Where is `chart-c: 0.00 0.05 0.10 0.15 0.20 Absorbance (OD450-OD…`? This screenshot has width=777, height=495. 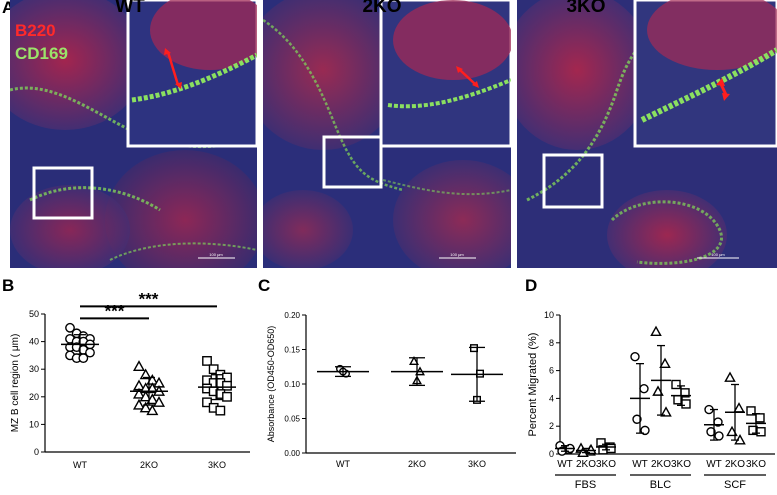
chart-c: 0.00 0.05 0.10 0.15 0.20 Absorbance (OD450-OD… is located at coordinates (389, 390).